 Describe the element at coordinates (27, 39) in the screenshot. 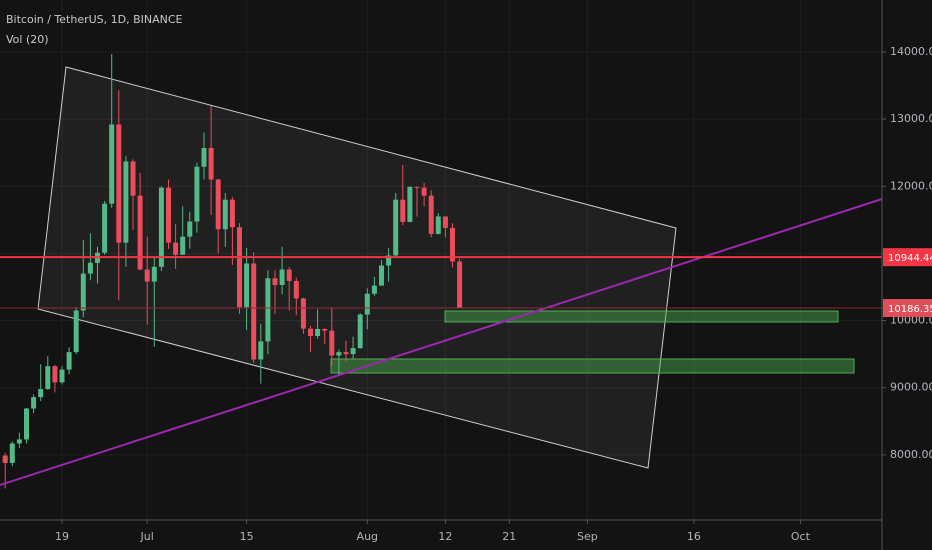

I see `indicator-label: Vol (20)` at that location.